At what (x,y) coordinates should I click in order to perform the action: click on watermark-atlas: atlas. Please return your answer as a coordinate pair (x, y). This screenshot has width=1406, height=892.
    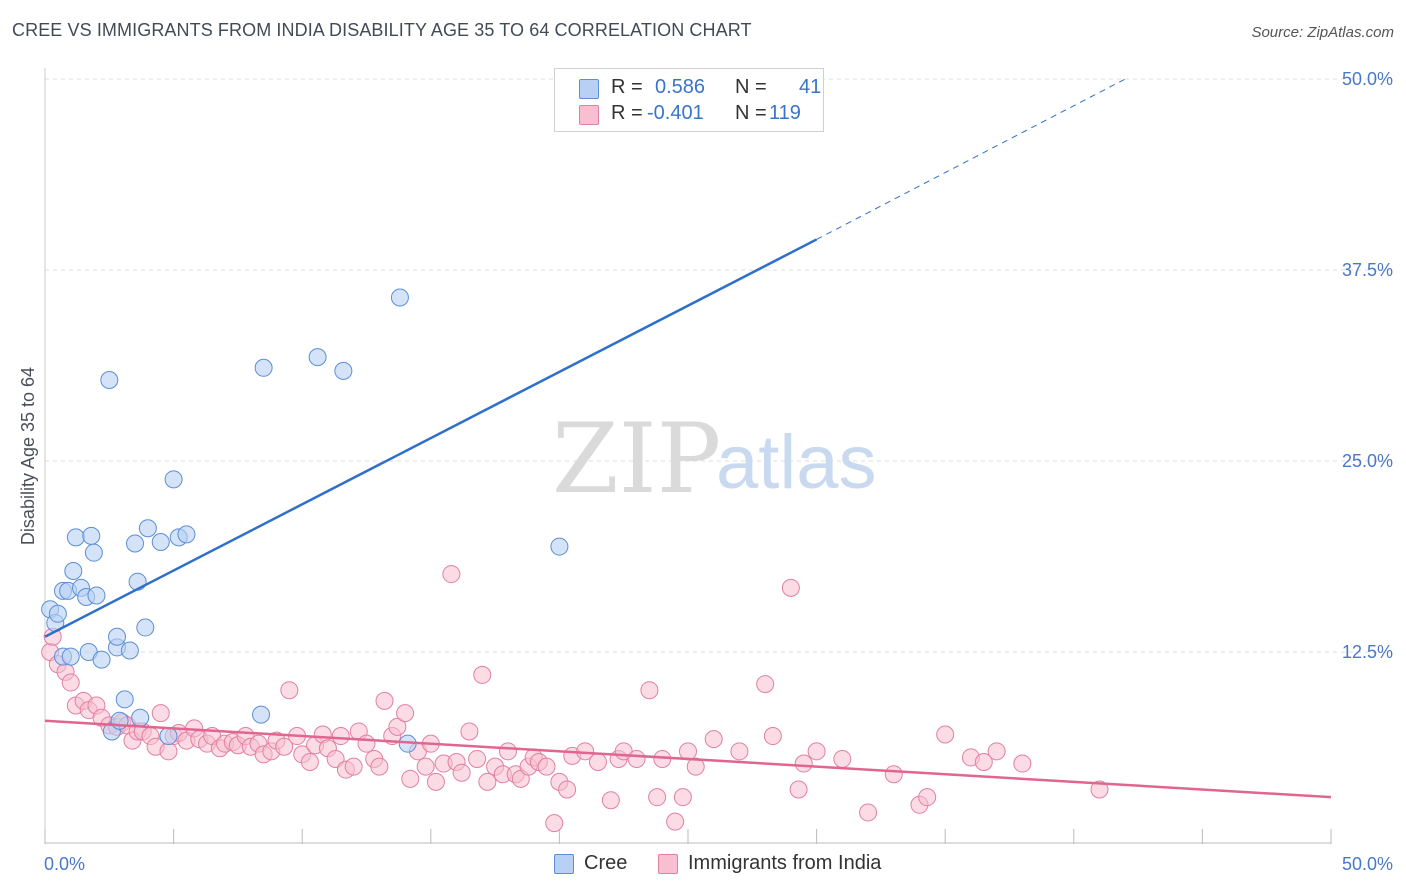
    Looking at the image, I should click on (796, 462).